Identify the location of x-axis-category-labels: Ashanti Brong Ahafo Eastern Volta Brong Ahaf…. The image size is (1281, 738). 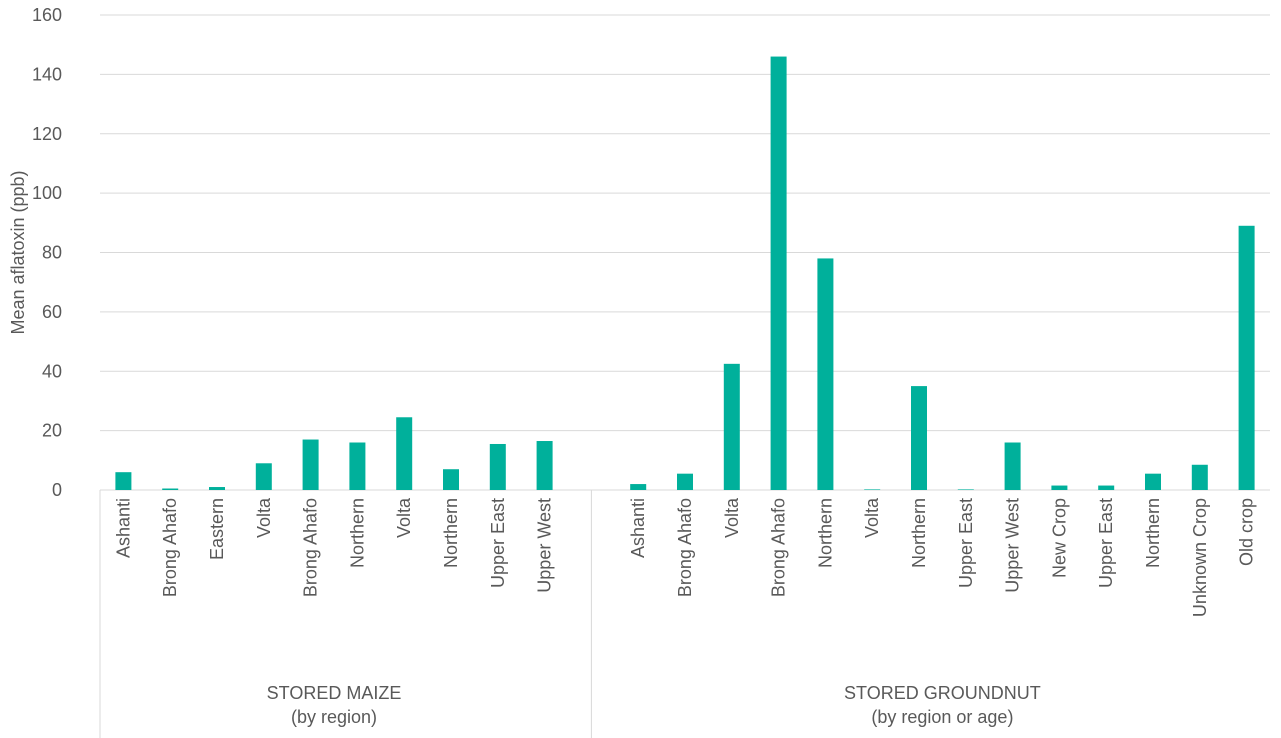
(684, 557).